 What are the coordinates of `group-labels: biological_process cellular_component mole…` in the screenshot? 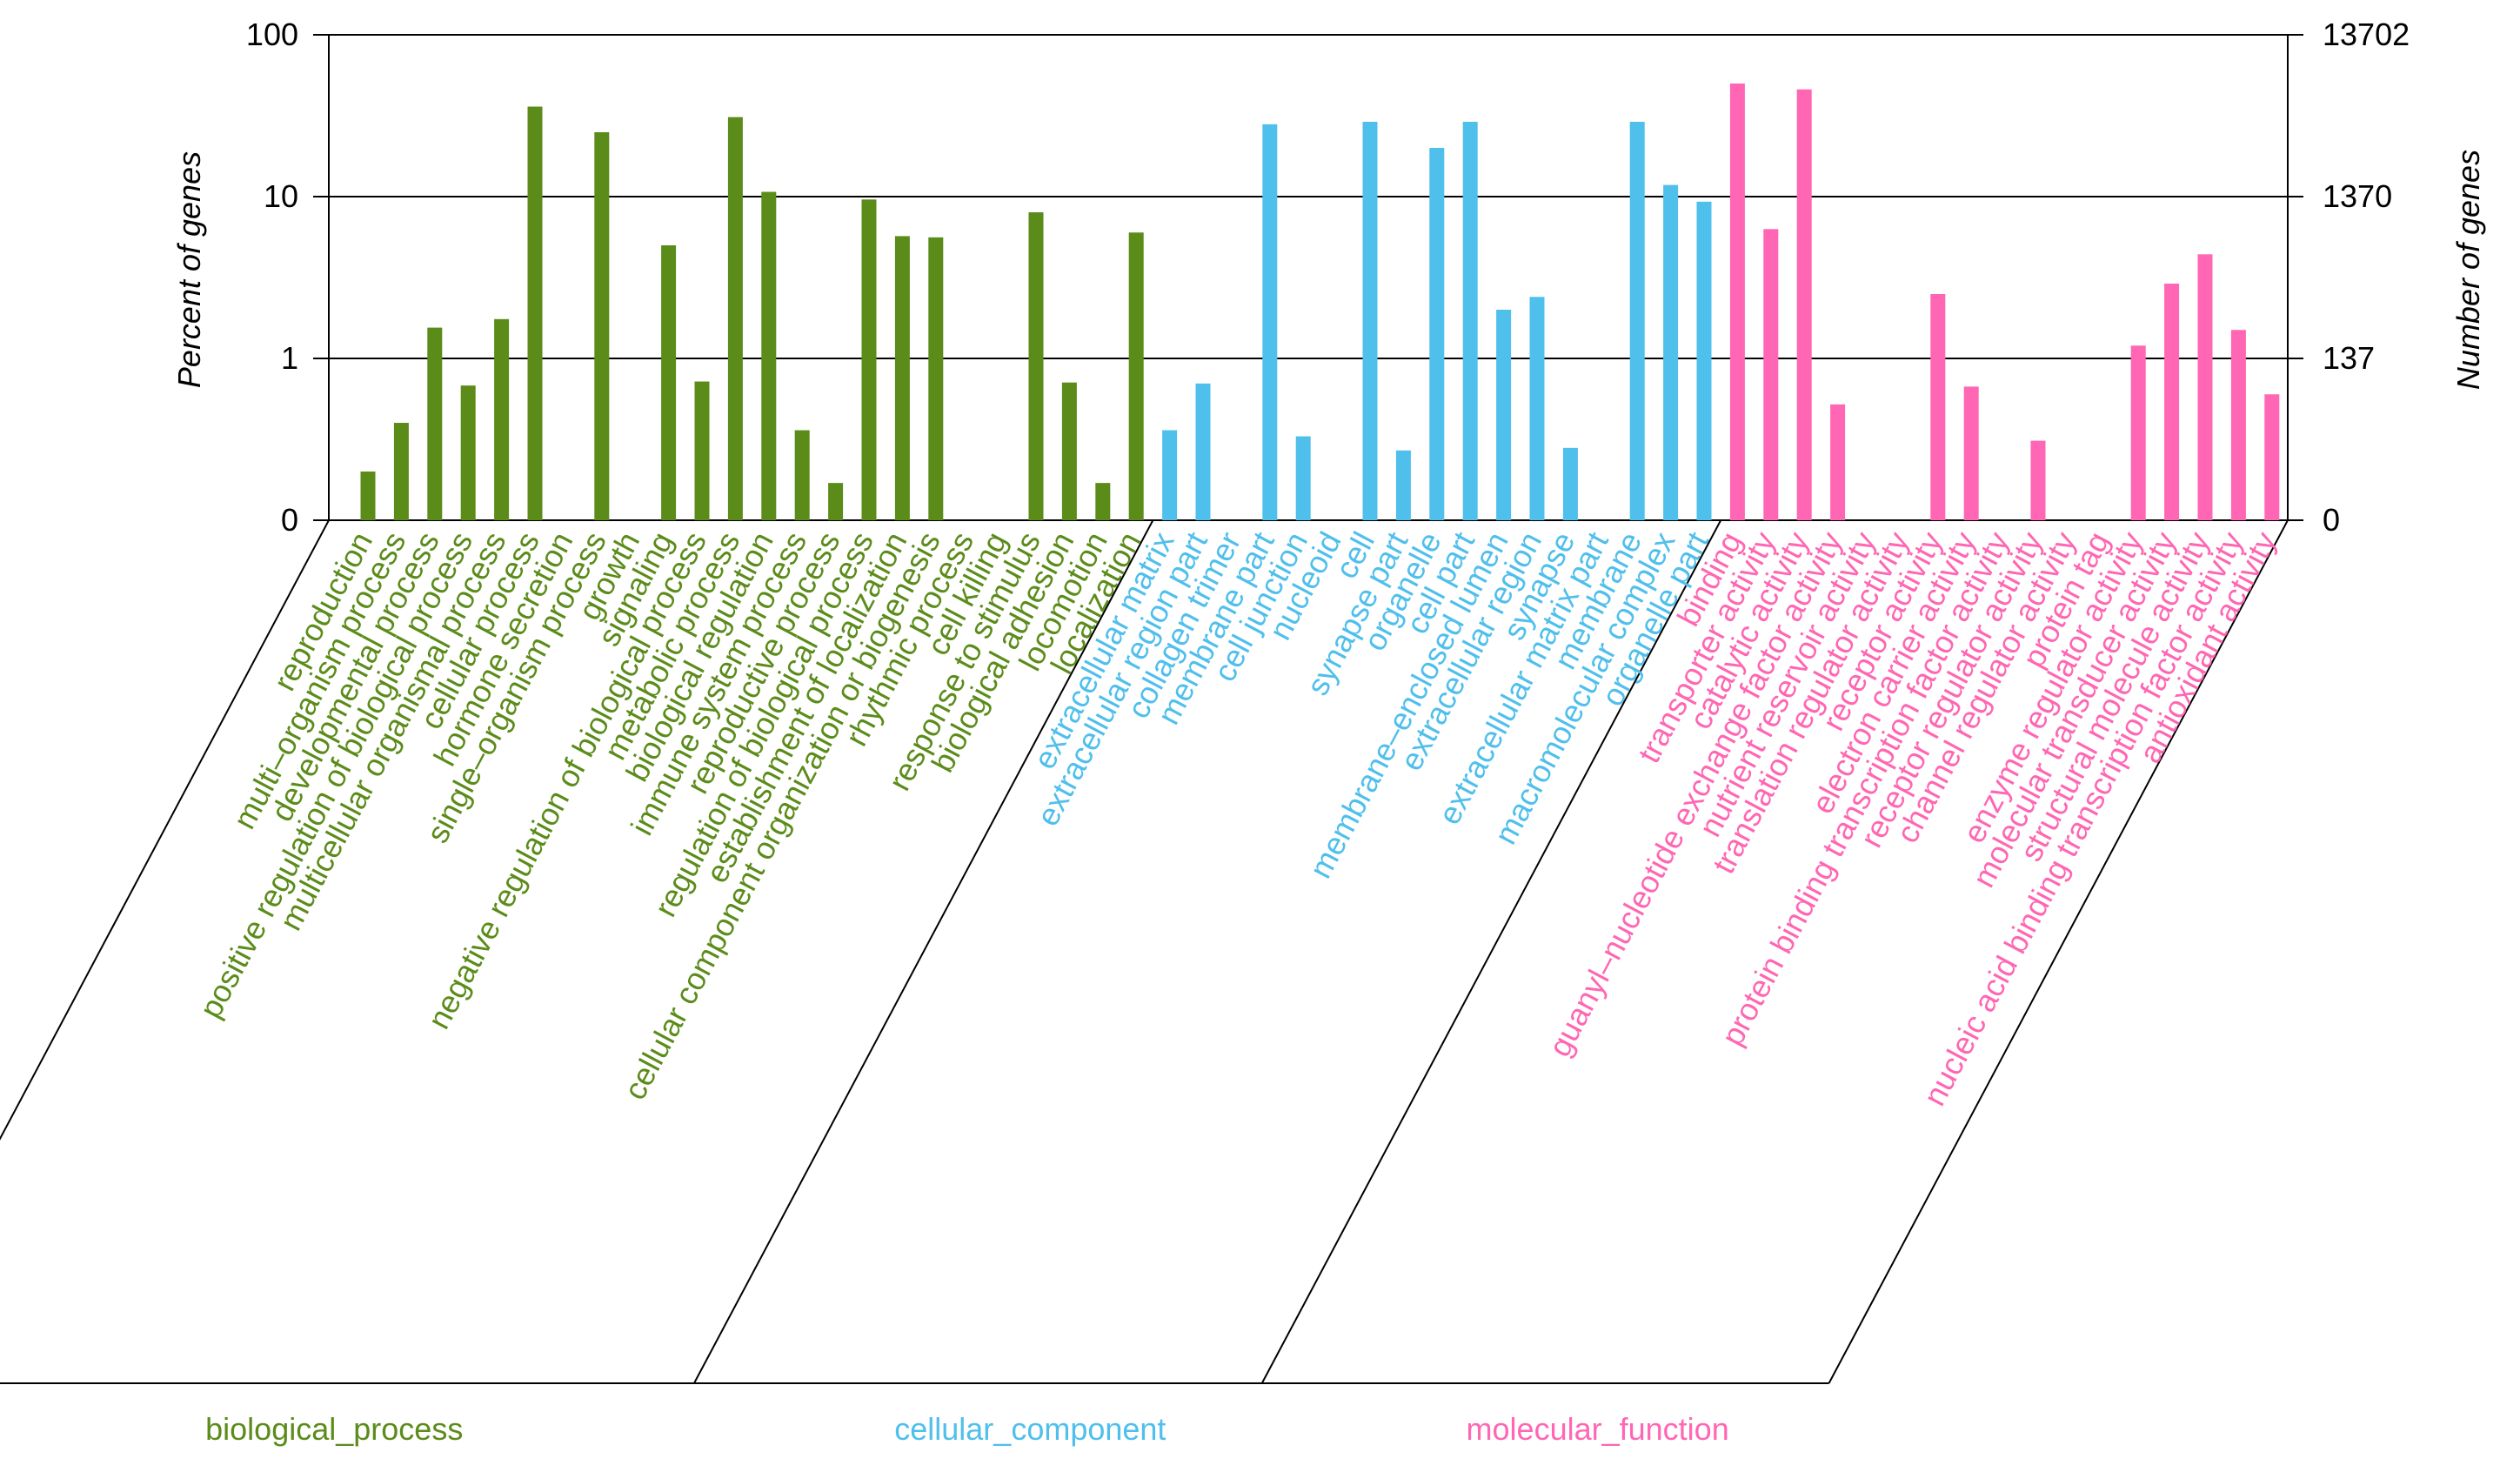 It's located at (967, 1429).